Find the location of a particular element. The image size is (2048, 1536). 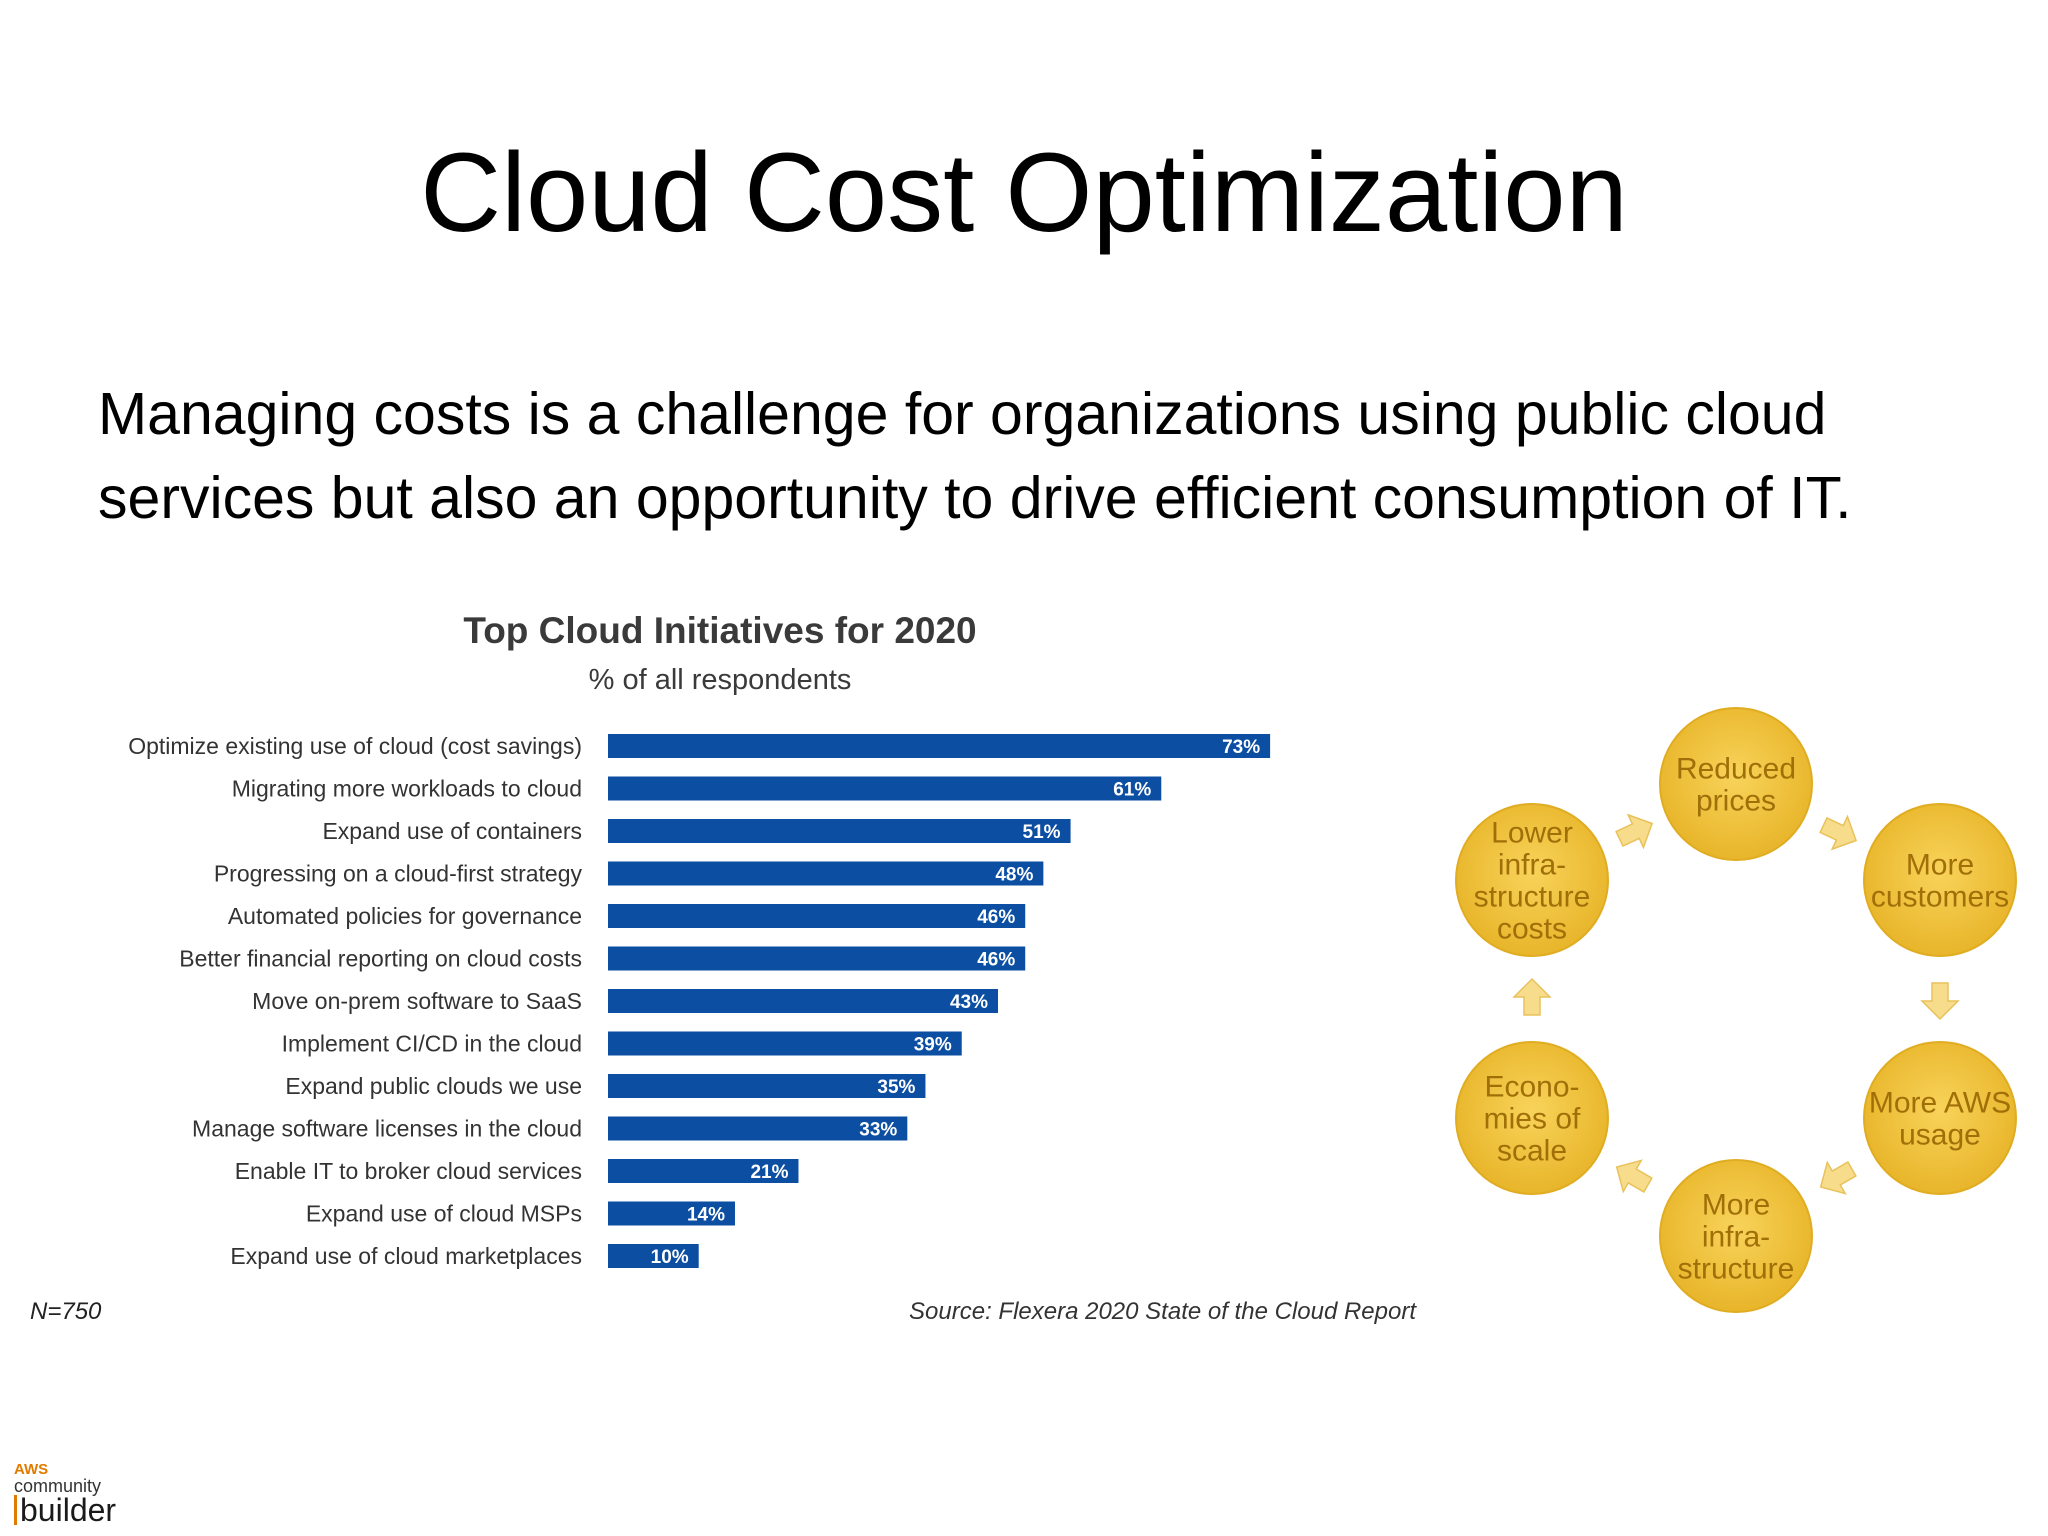

category-label: Implement CI/CD in the cloud is located at coordinates (432, 1044).